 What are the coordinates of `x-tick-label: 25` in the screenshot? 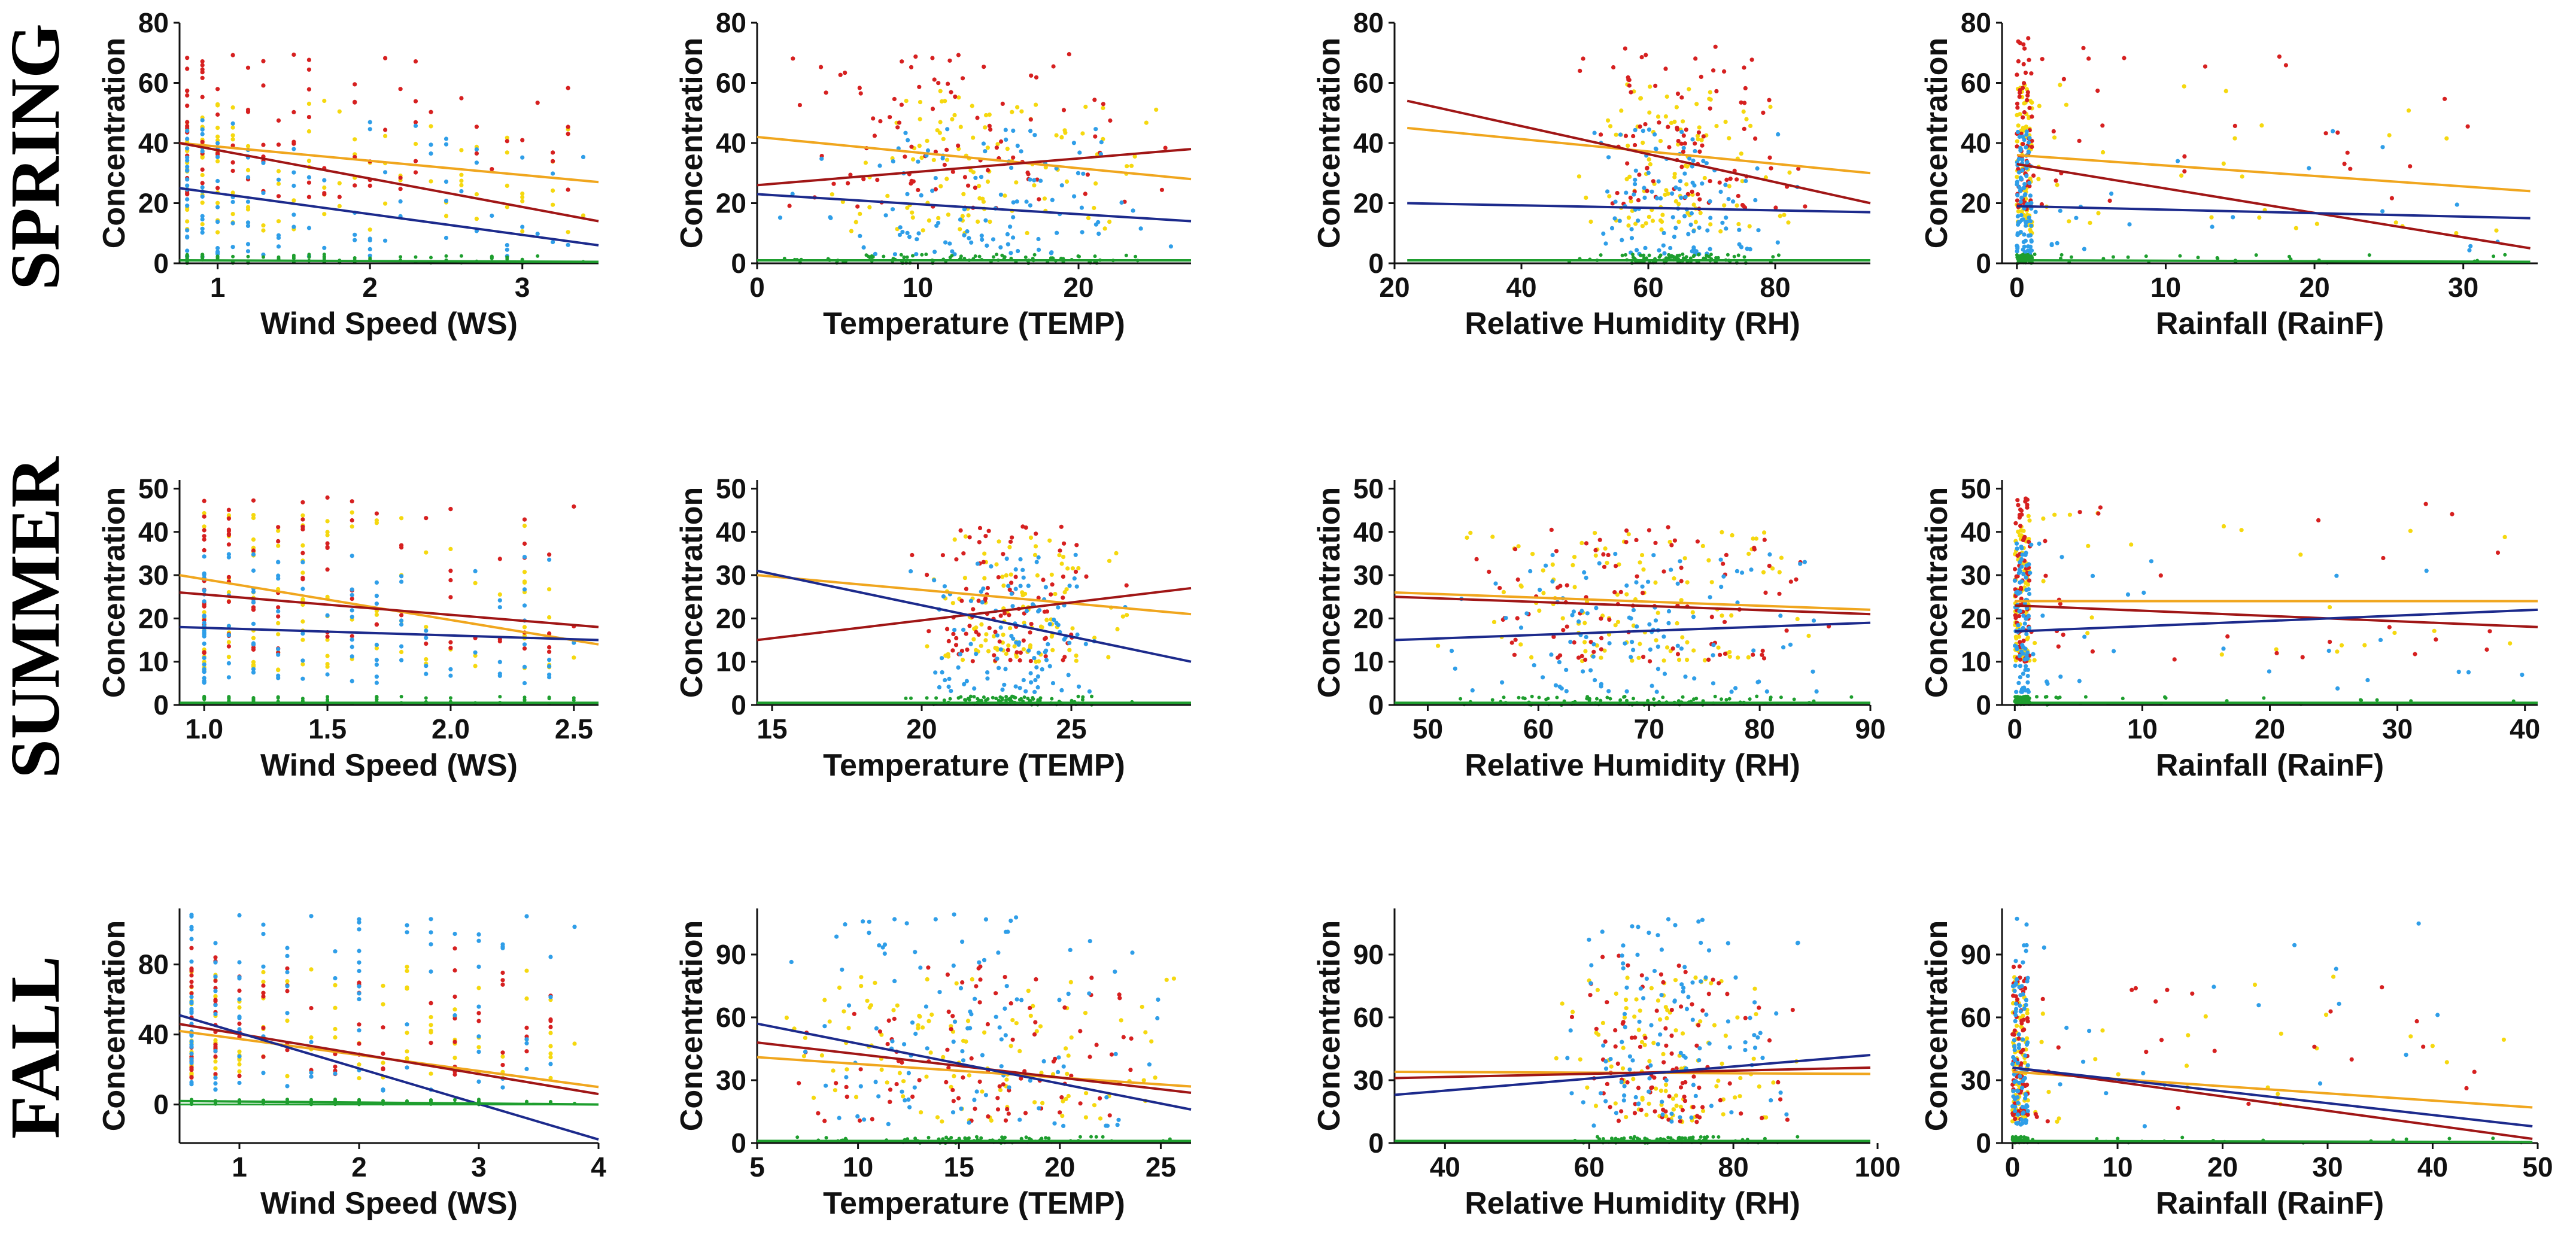 It's located at (1071, 729).